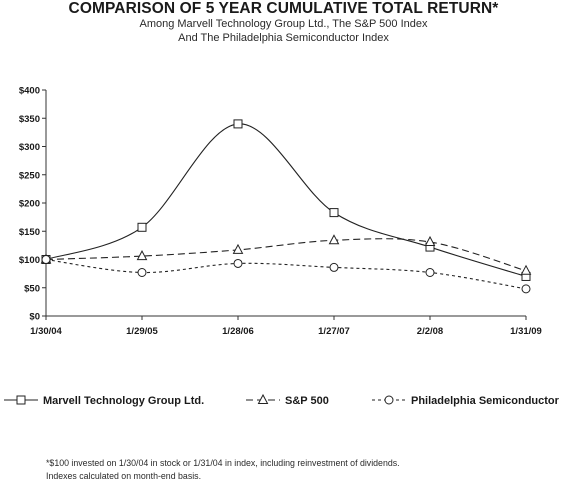 This screenshot has width=567, height=483. I want to click on x-tick-label: 1/31/09, so click(526, 331).